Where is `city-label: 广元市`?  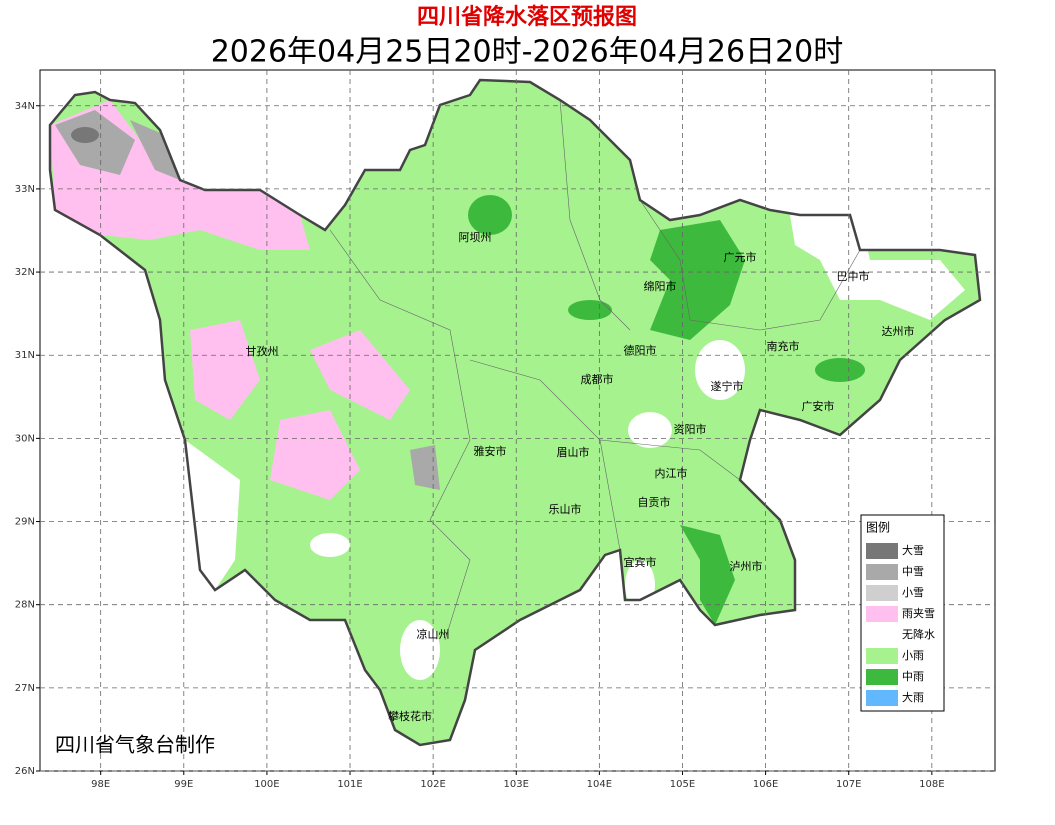 city-label: 广元市 is located at coordinates (740, 257).